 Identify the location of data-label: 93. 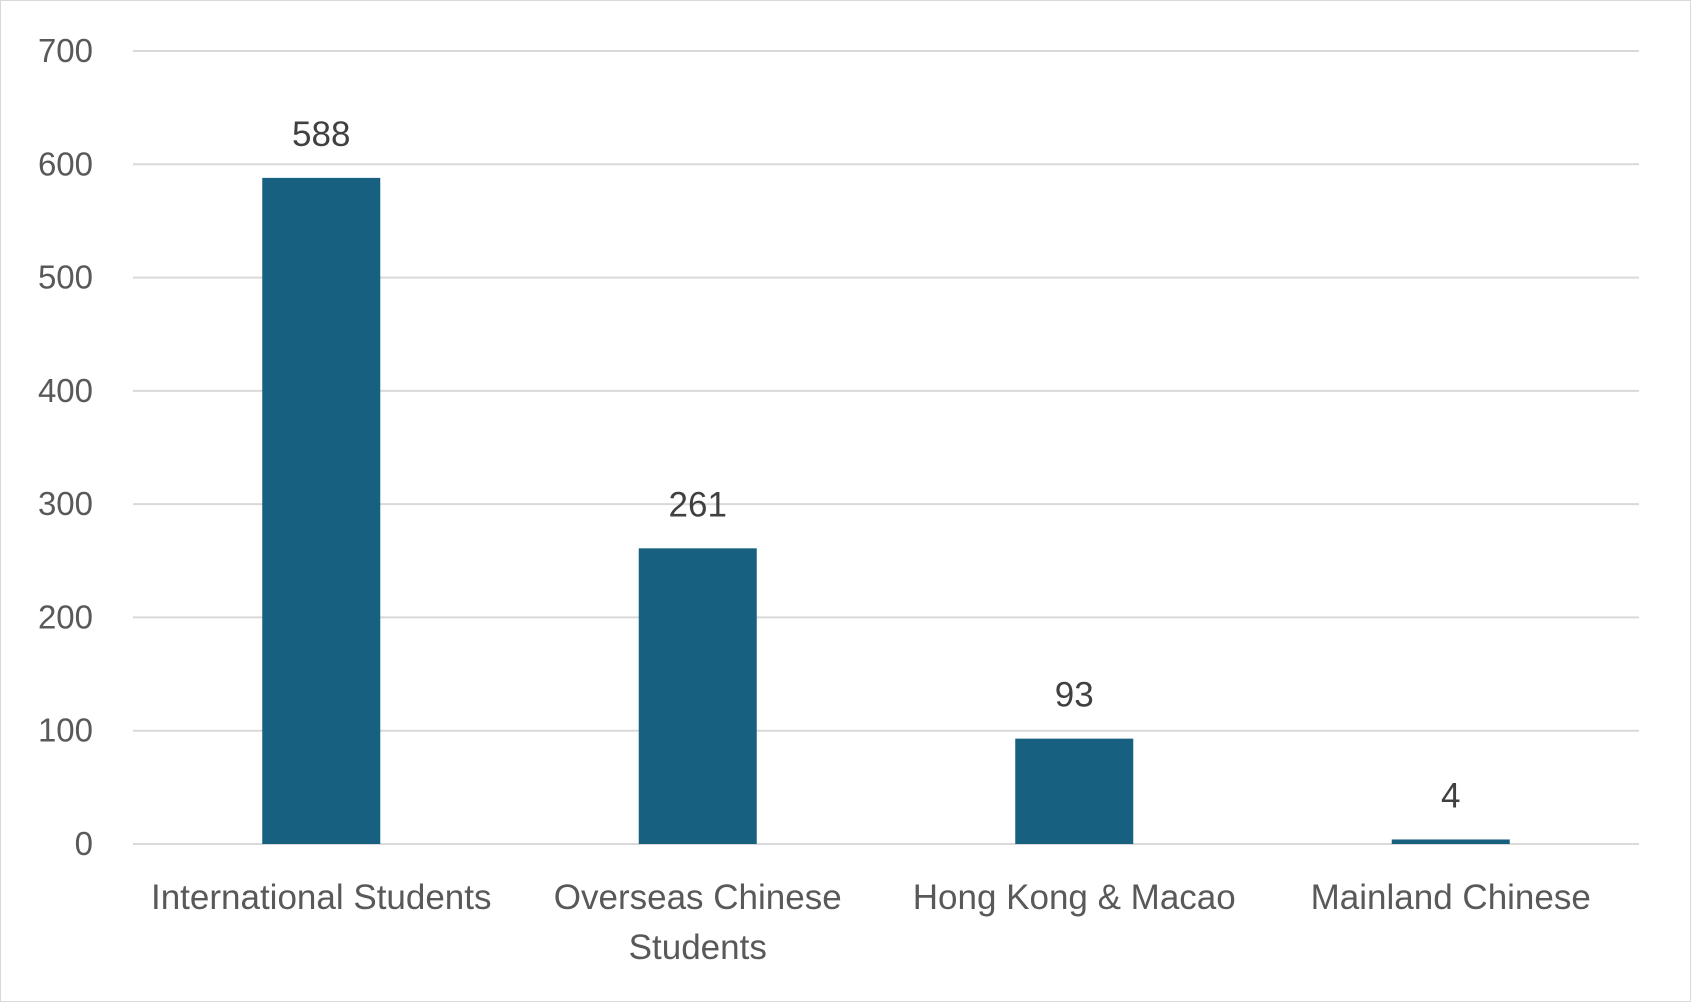
(1074, 695).